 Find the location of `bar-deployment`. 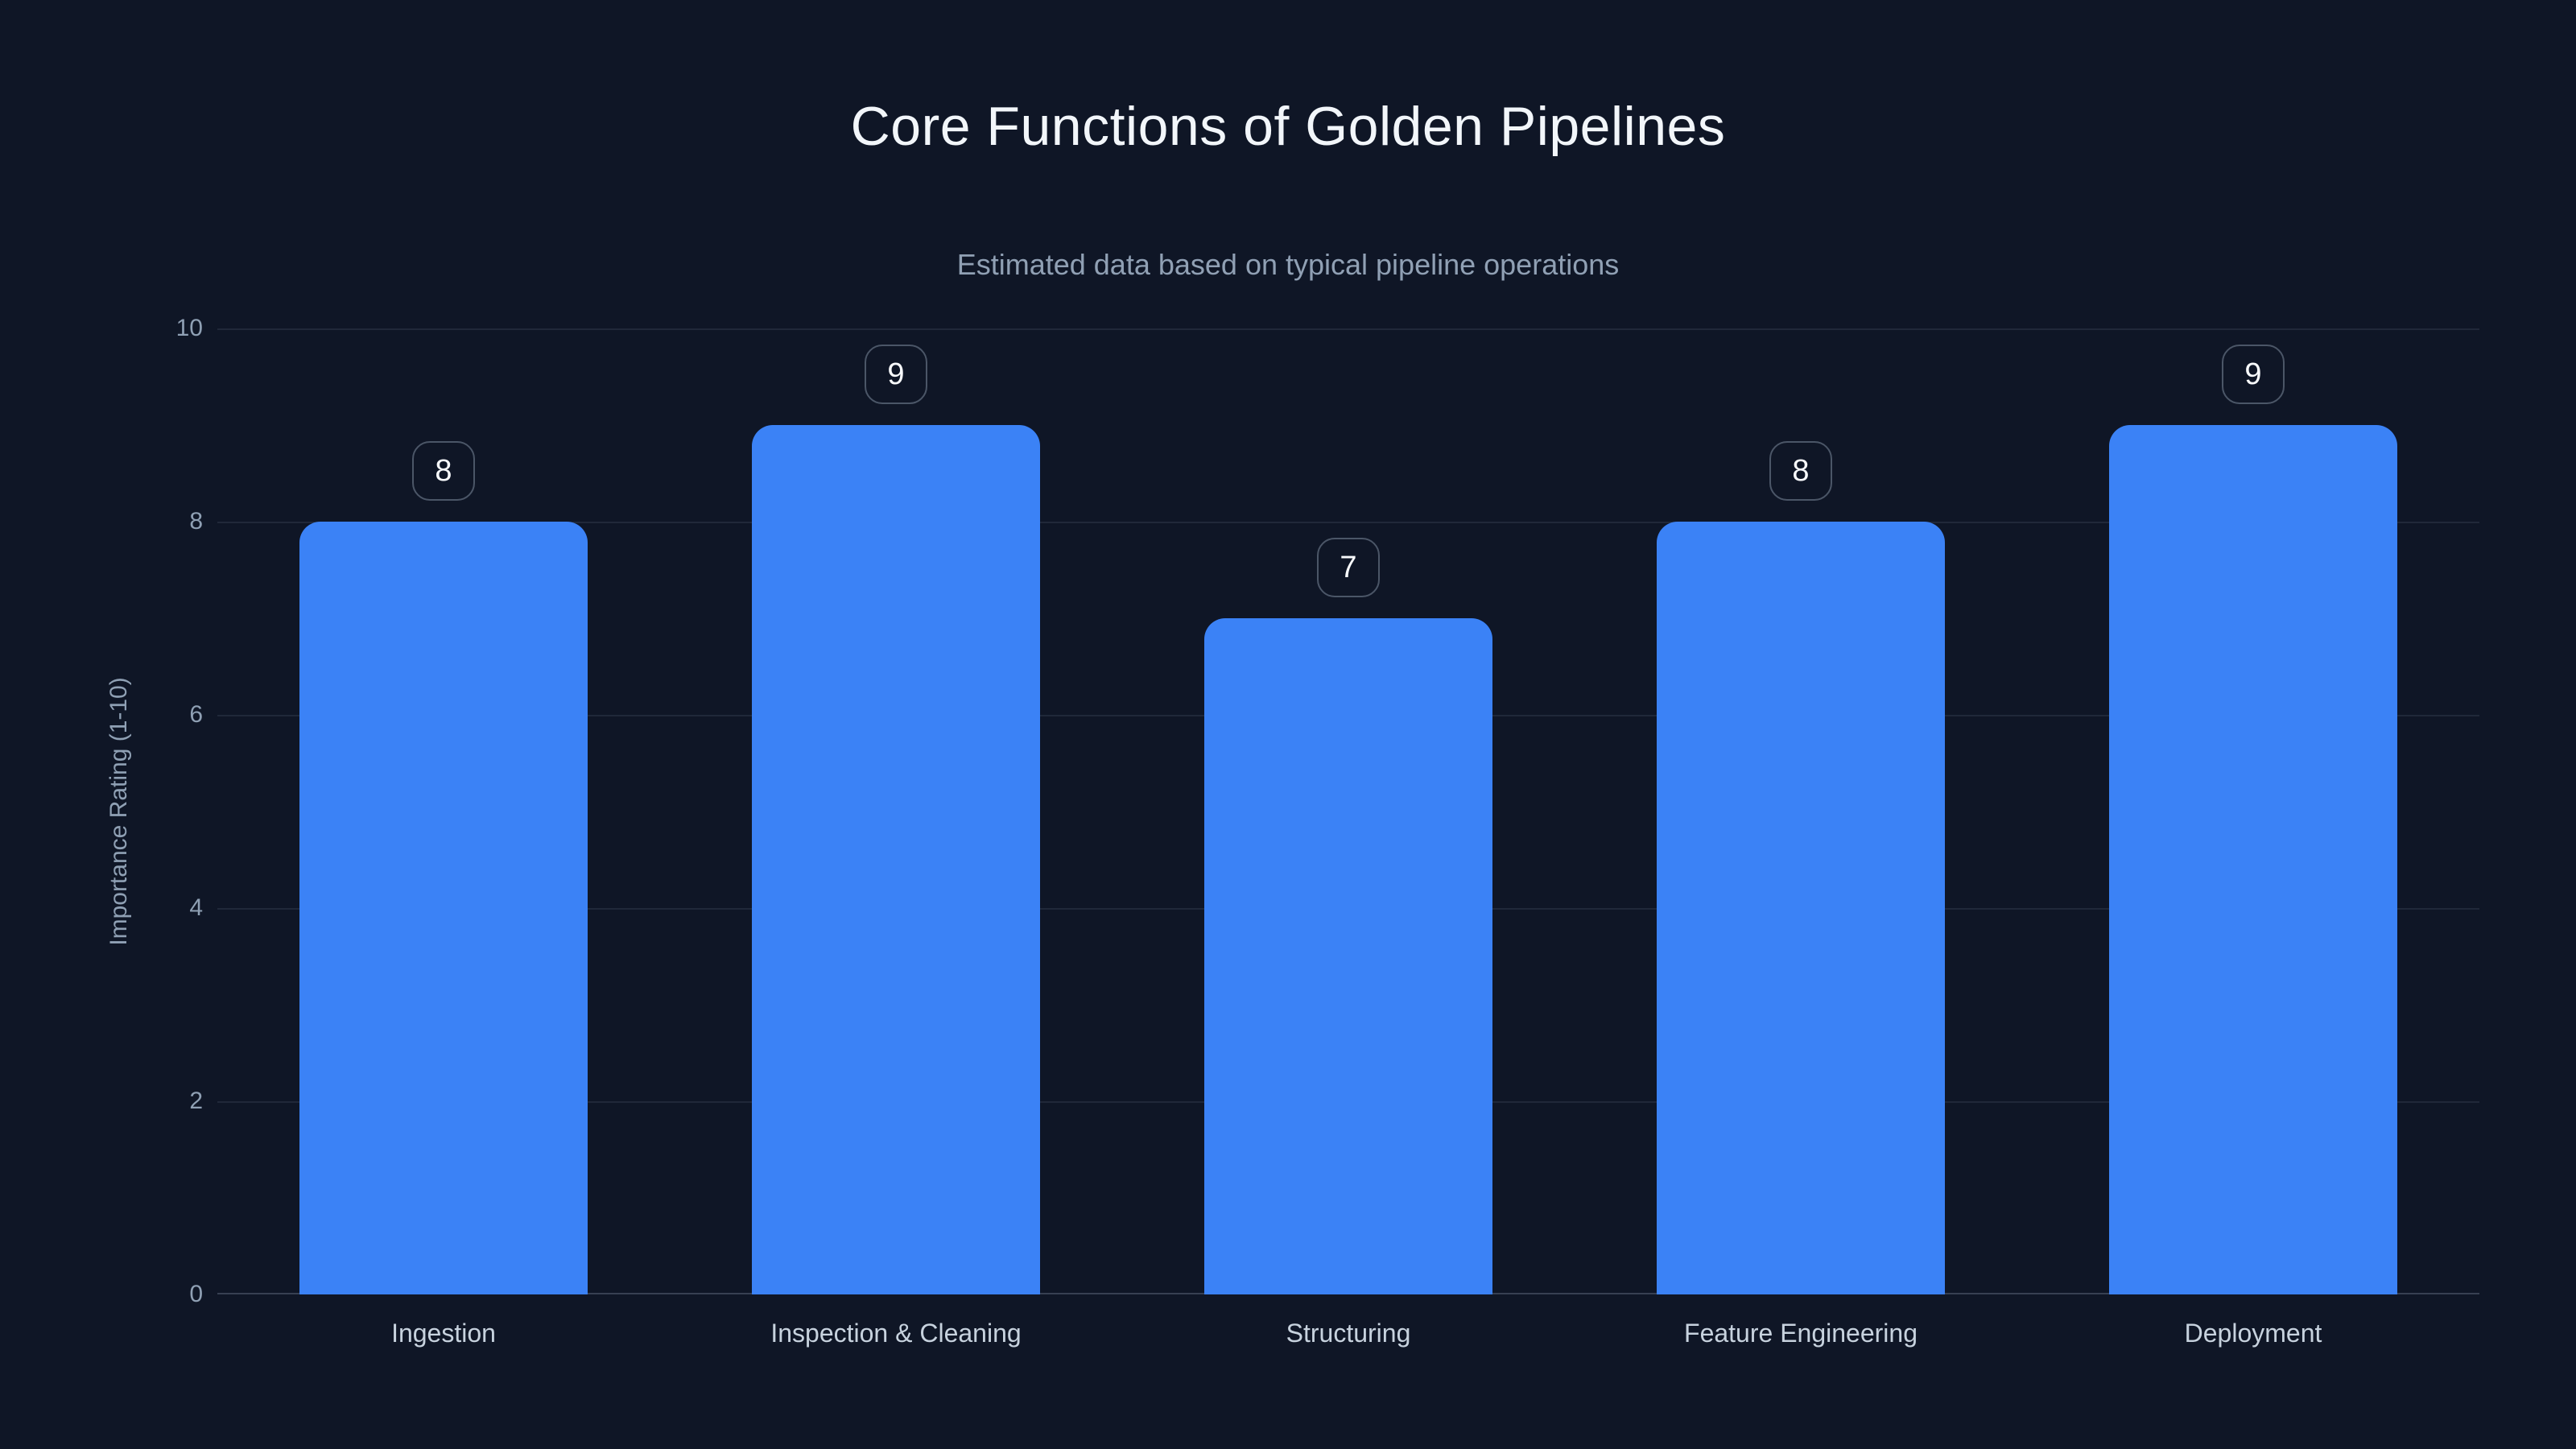

bar-deployment is located at coordinates (2253, 859).